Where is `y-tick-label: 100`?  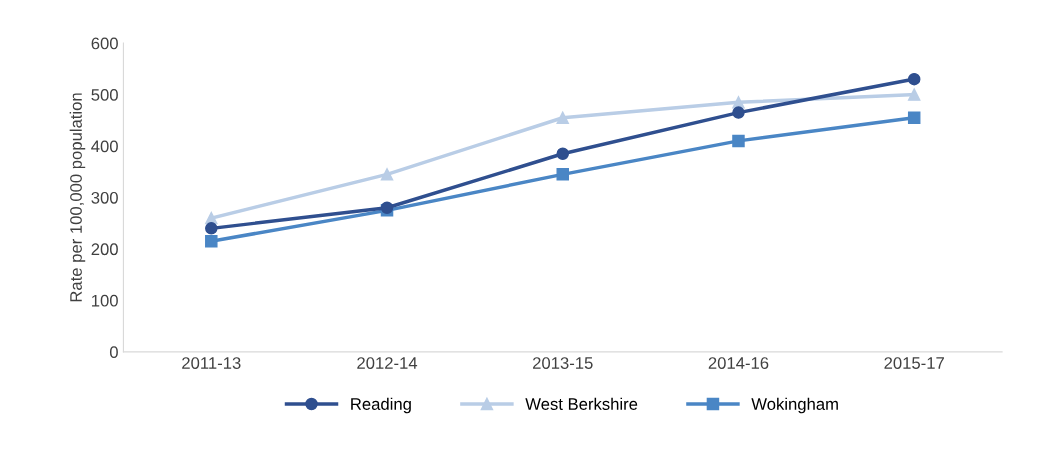 y-tick-label: 100 is located at coordinates (105, 300).